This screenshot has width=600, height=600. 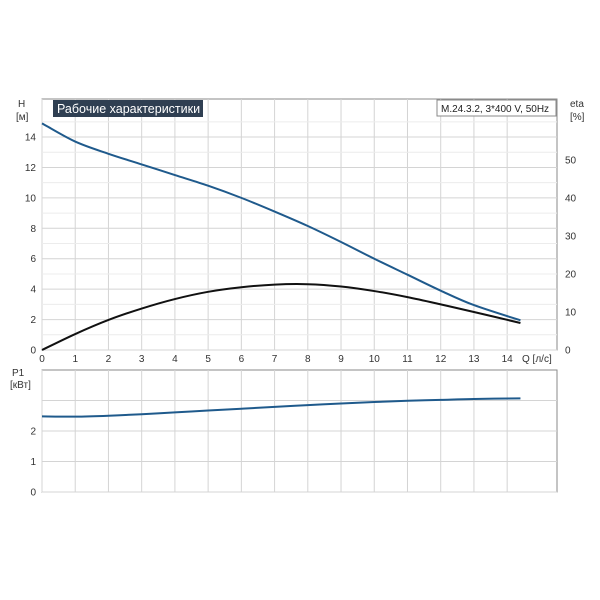 I want to click on left-tick-label: 6, so click(x=33, y=259).